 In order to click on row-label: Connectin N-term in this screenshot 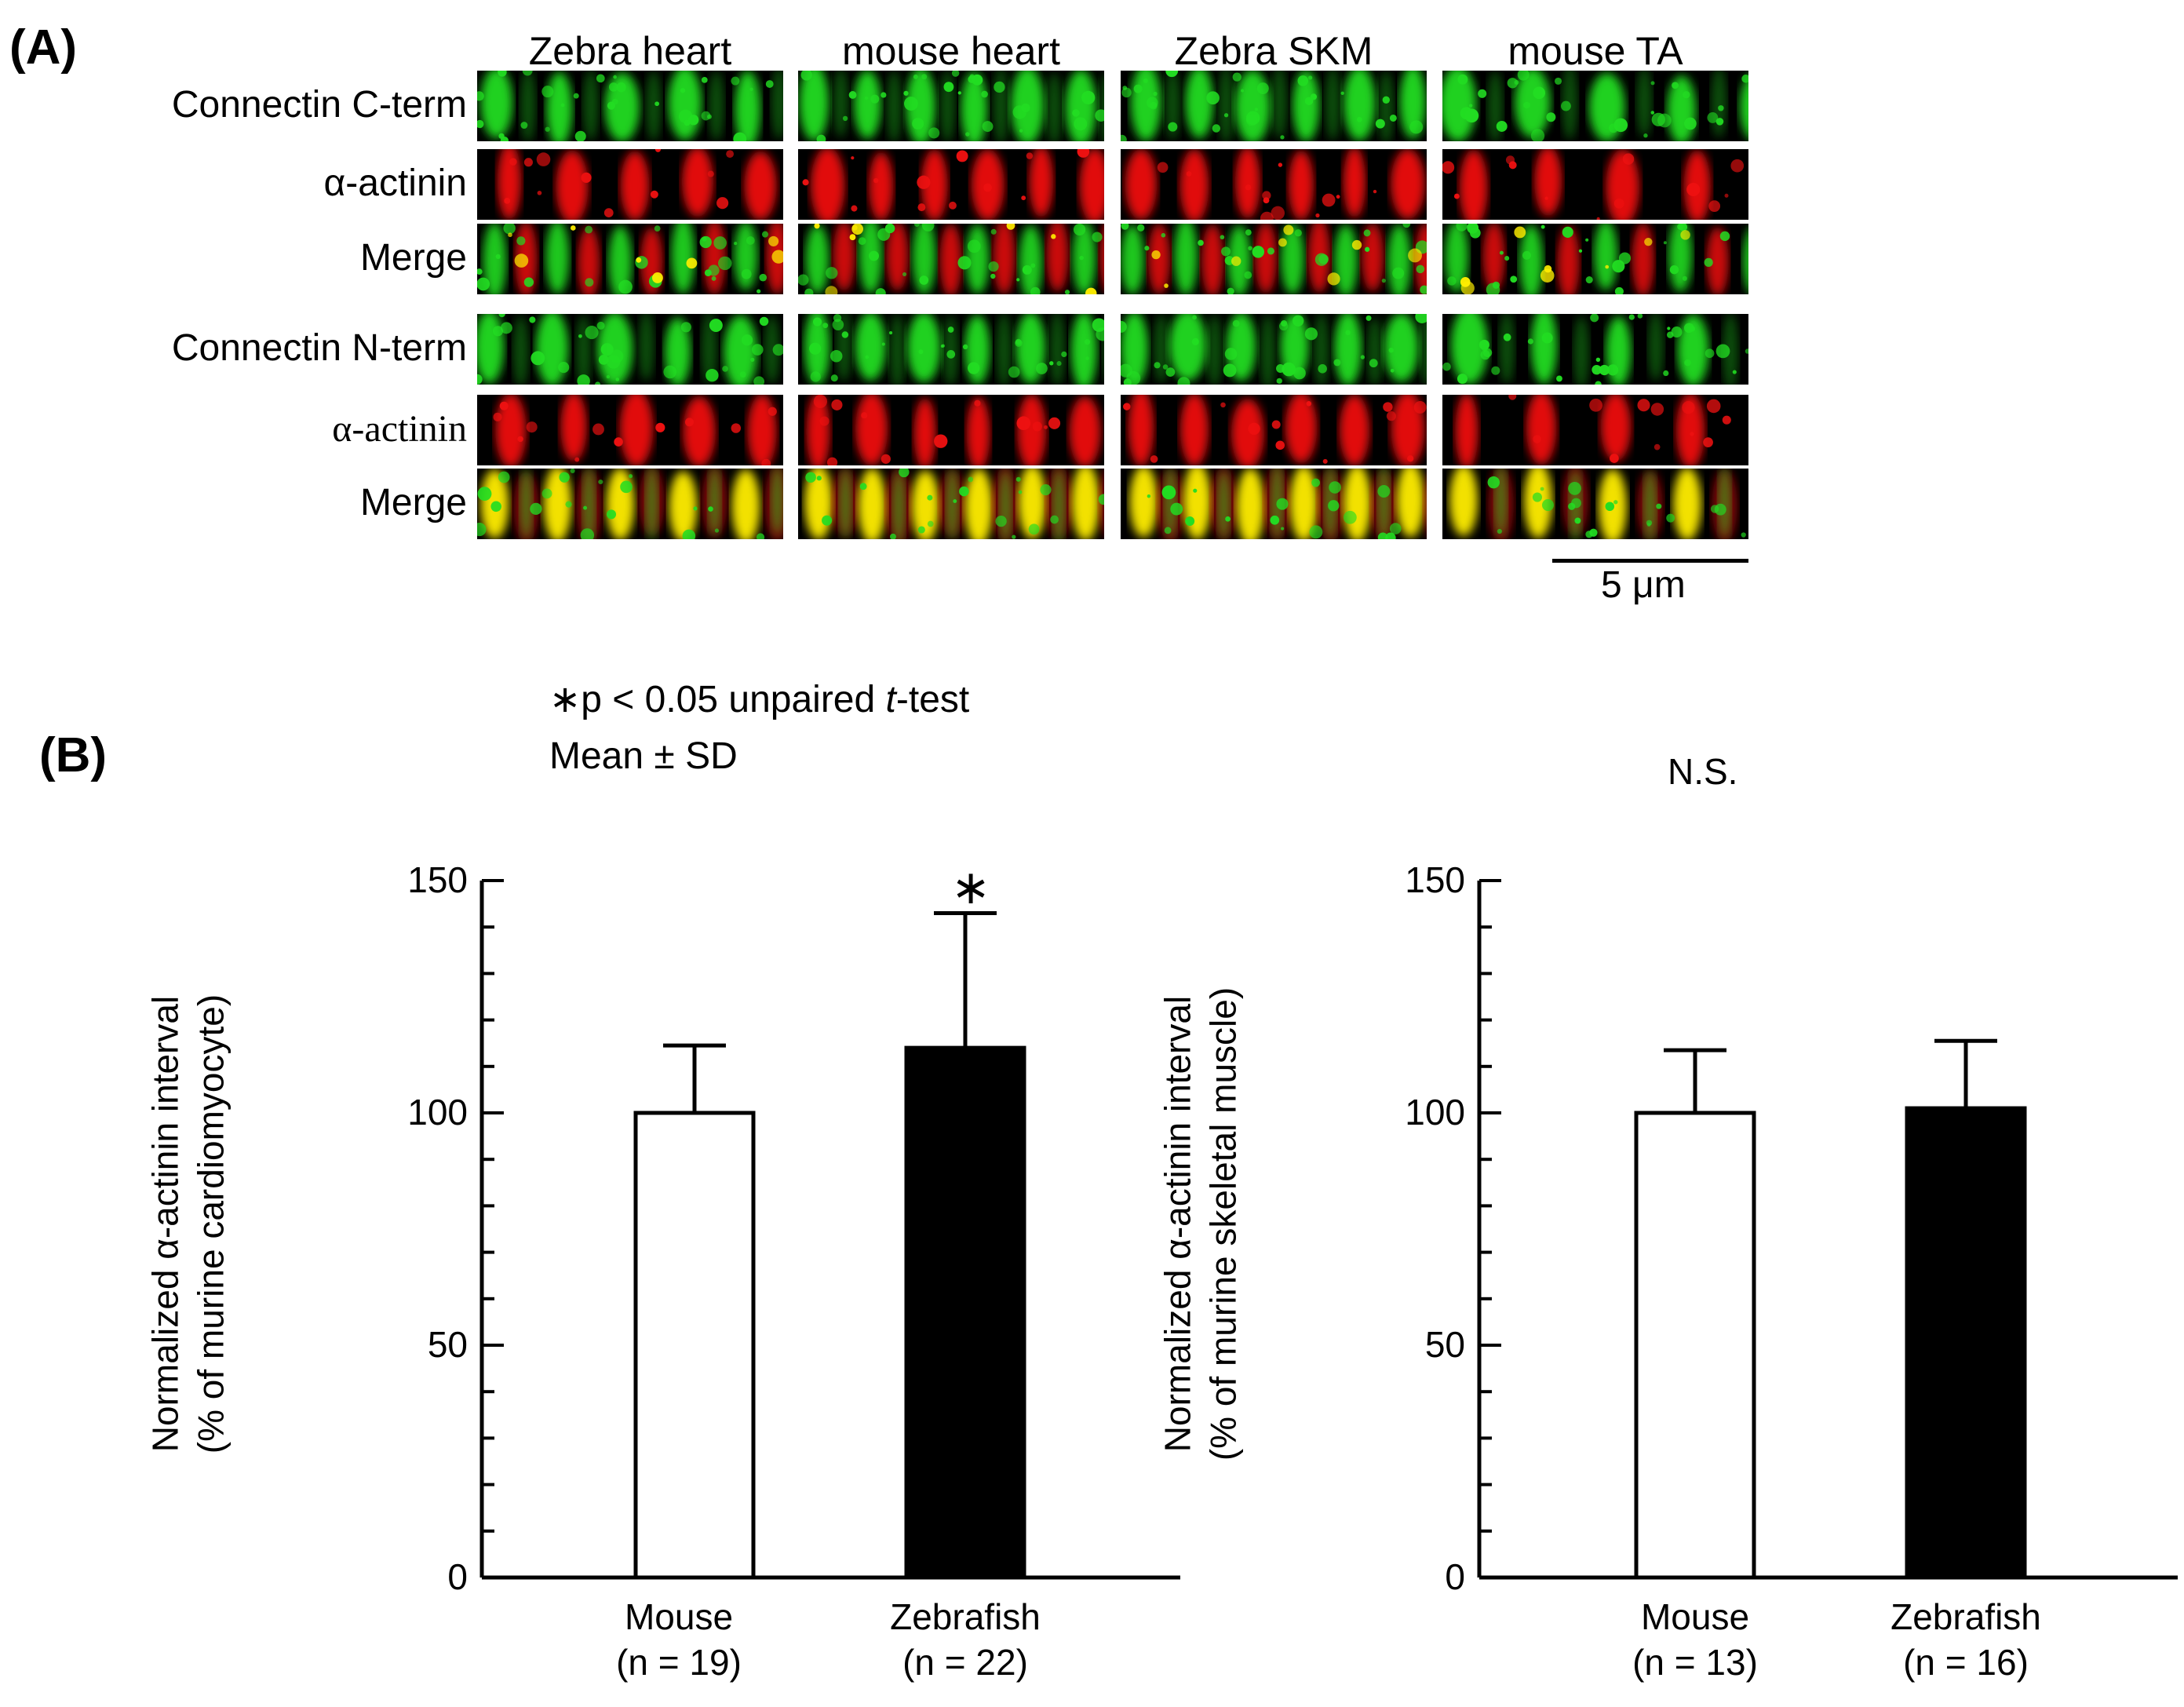, I will do `click(319, 348)`.